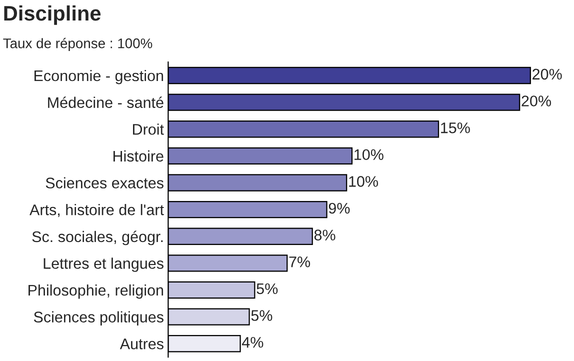  I want to click on data-label: 7%, so click(299, 262).